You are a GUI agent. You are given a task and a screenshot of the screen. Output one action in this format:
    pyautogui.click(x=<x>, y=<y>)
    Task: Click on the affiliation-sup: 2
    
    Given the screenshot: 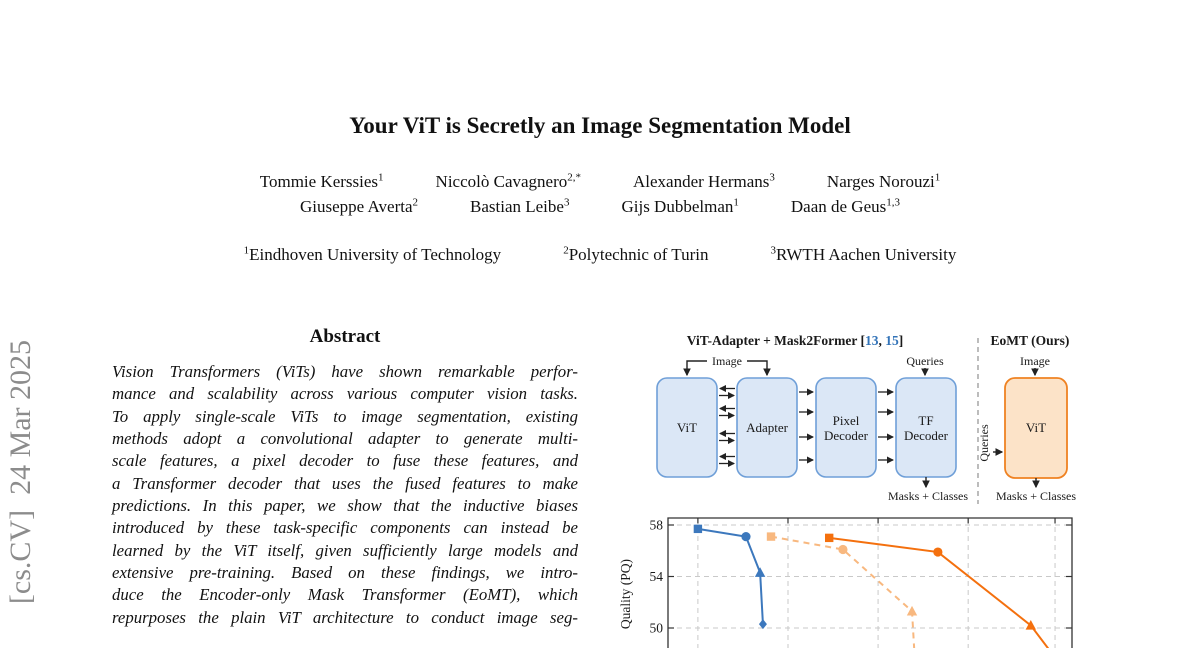 What is the action you would take?
    pyautogui.click(x=566, y=250)
    